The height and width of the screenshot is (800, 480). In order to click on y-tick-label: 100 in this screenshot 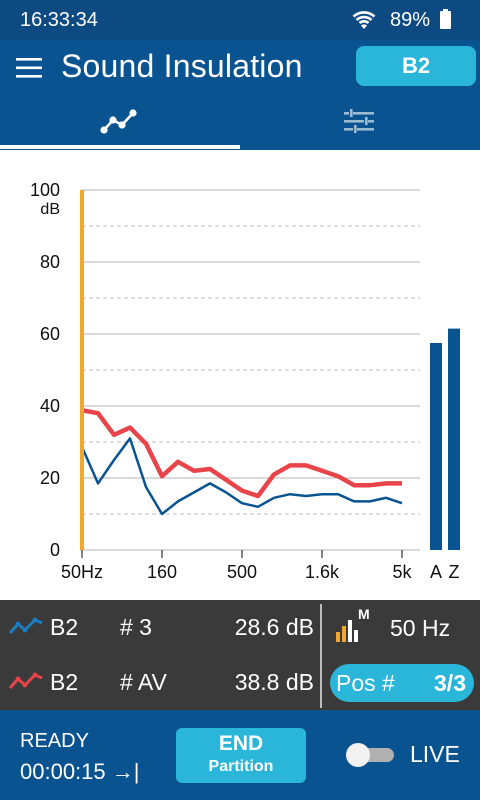, I will do `click(45, 190)`.